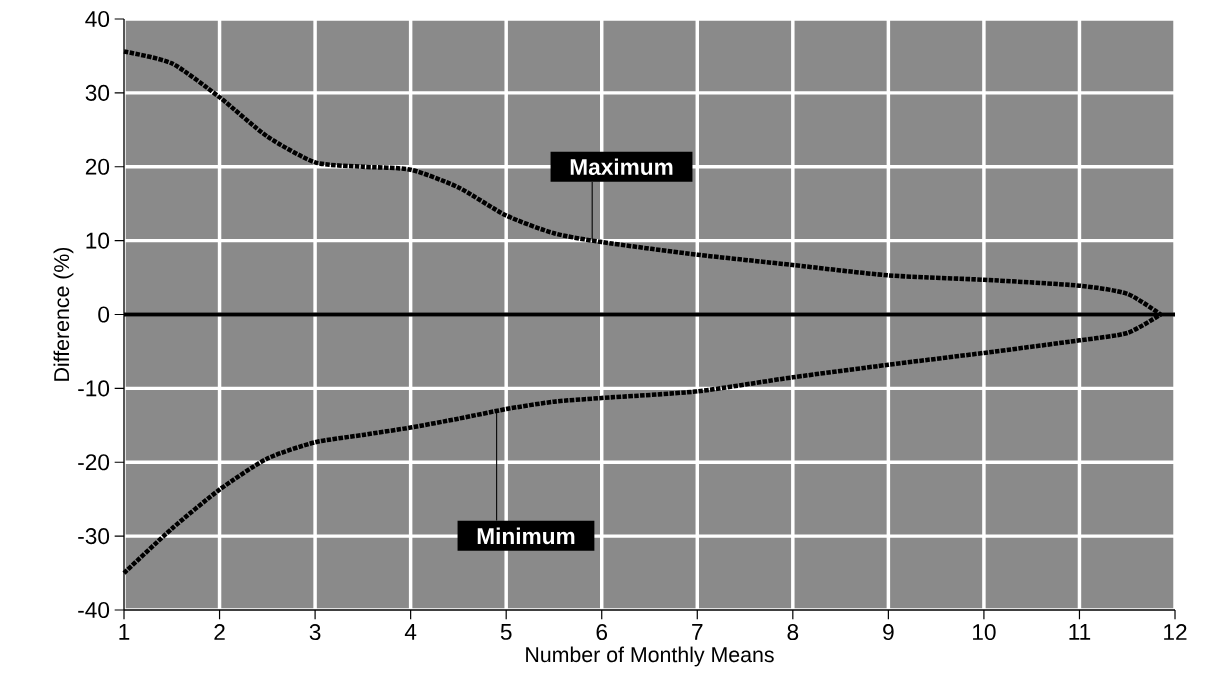 This screenshot has height=694, width=1206. I want to click on y-tick-label: 0, so click(104, 314).